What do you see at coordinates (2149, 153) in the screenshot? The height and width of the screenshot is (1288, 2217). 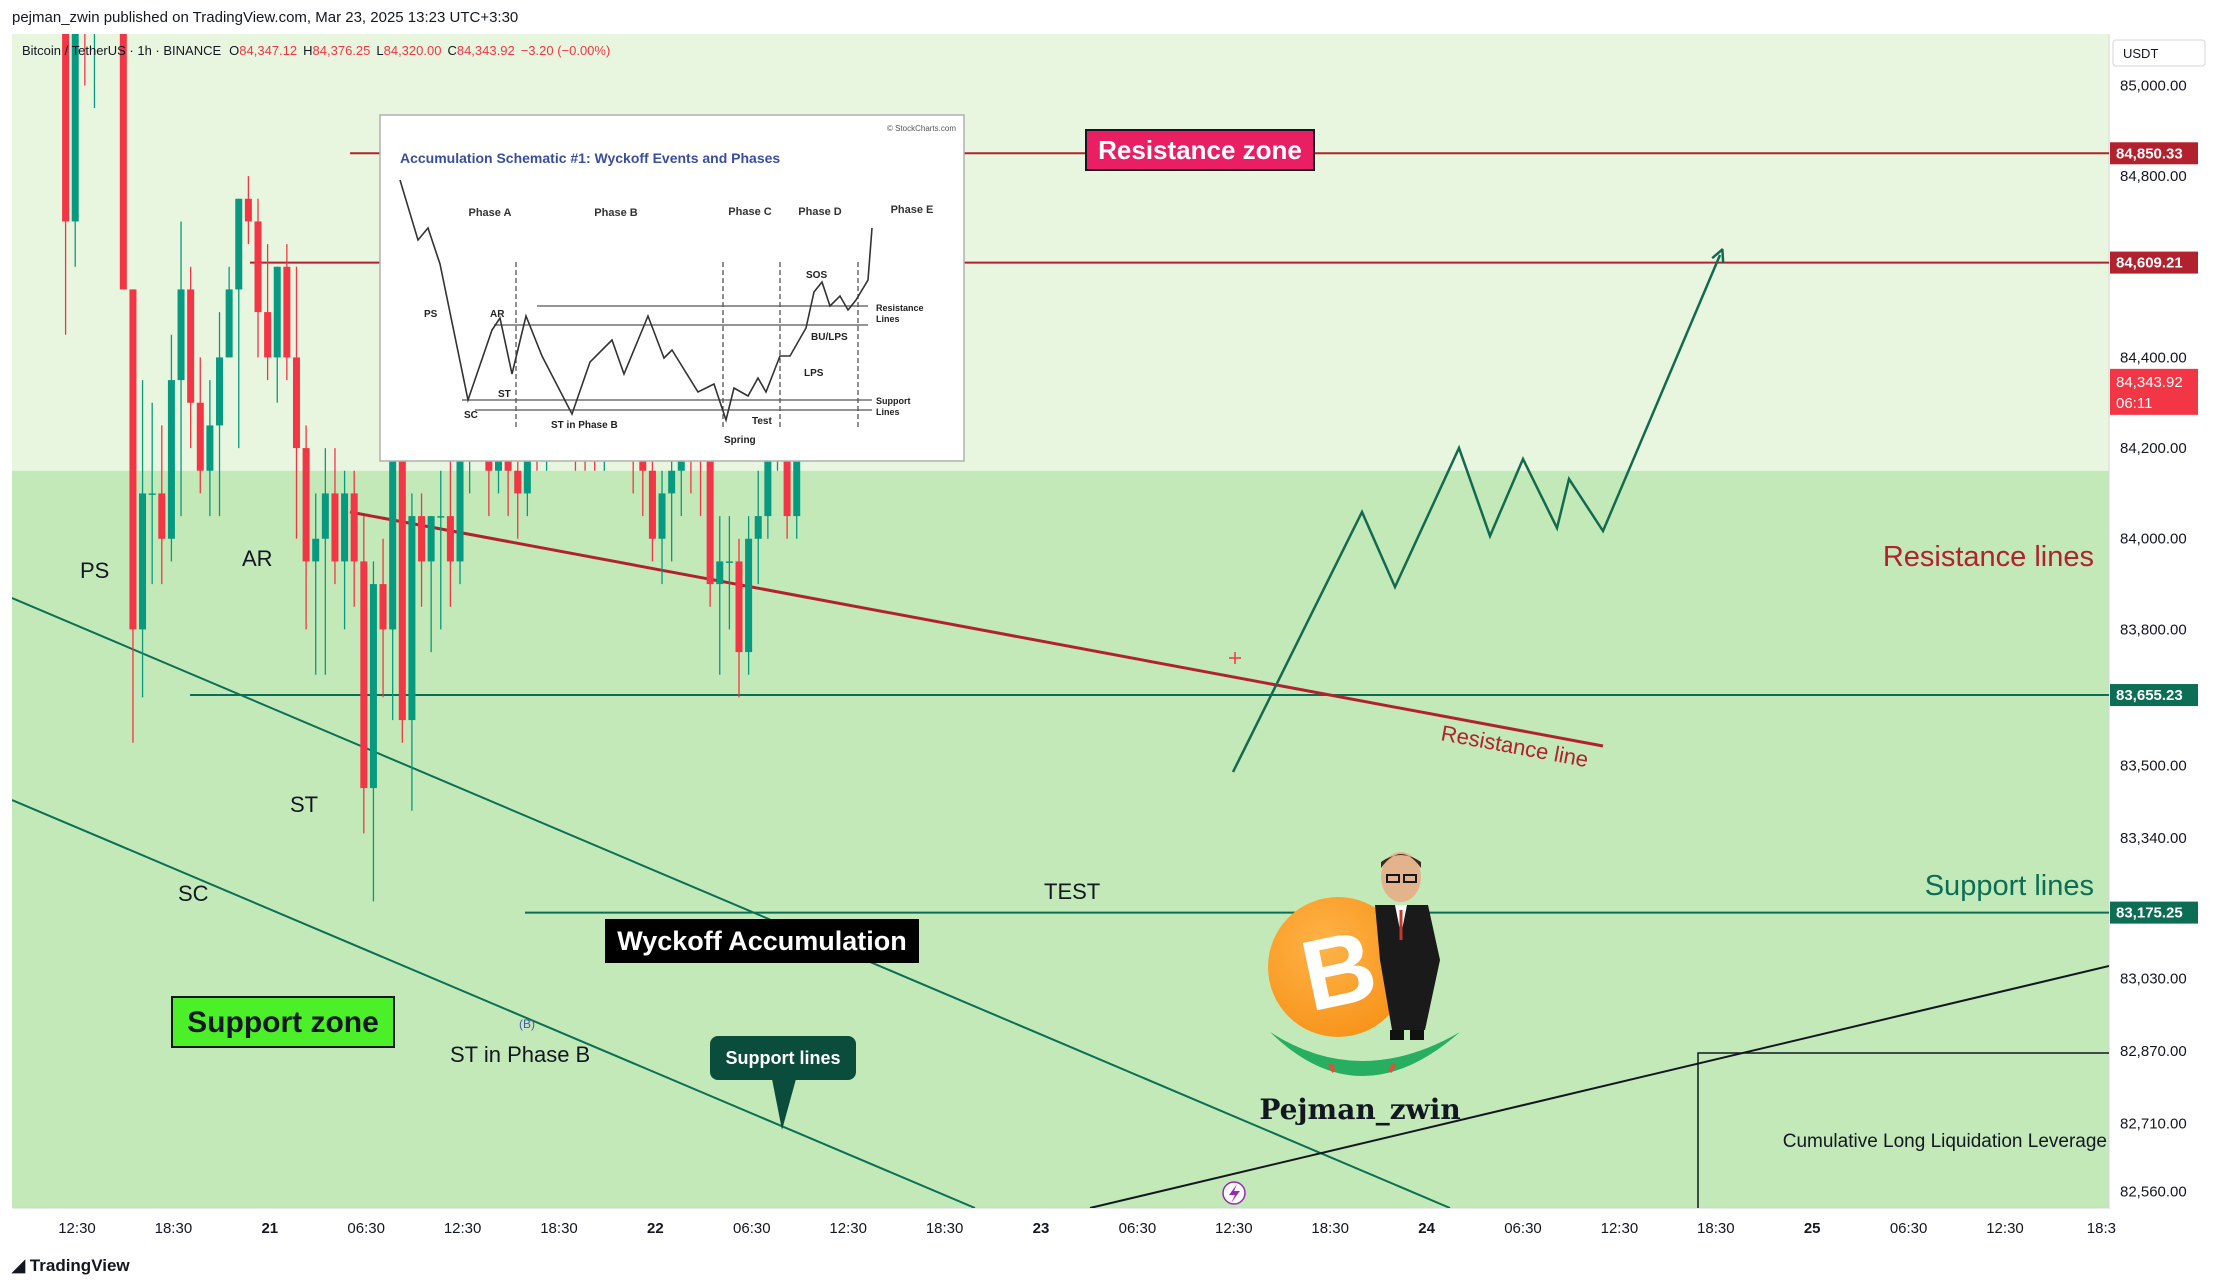 I see `svg-text: 84,850.33` at bounding box center [2149, 153].